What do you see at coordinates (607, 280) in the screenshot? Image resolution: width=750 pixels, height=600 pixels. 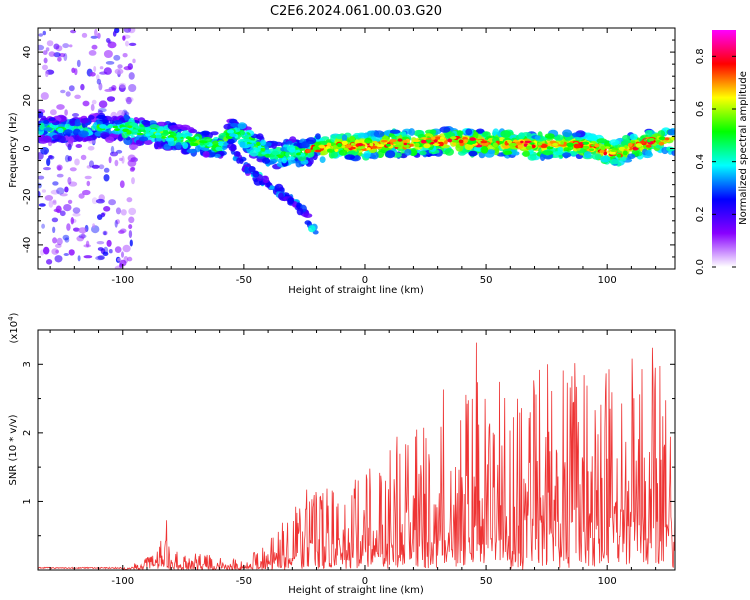 I see `spectrogram-x-tick-label: 100` at bounding box center [607, 280].